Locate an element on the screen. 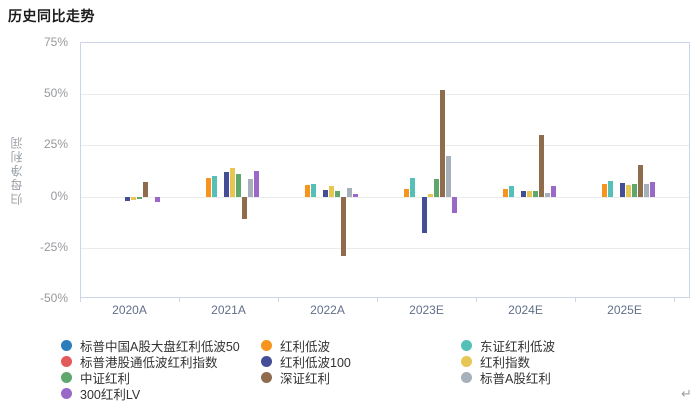  chart-bar-中证红利-2025E is located at coordinates (634, 190).